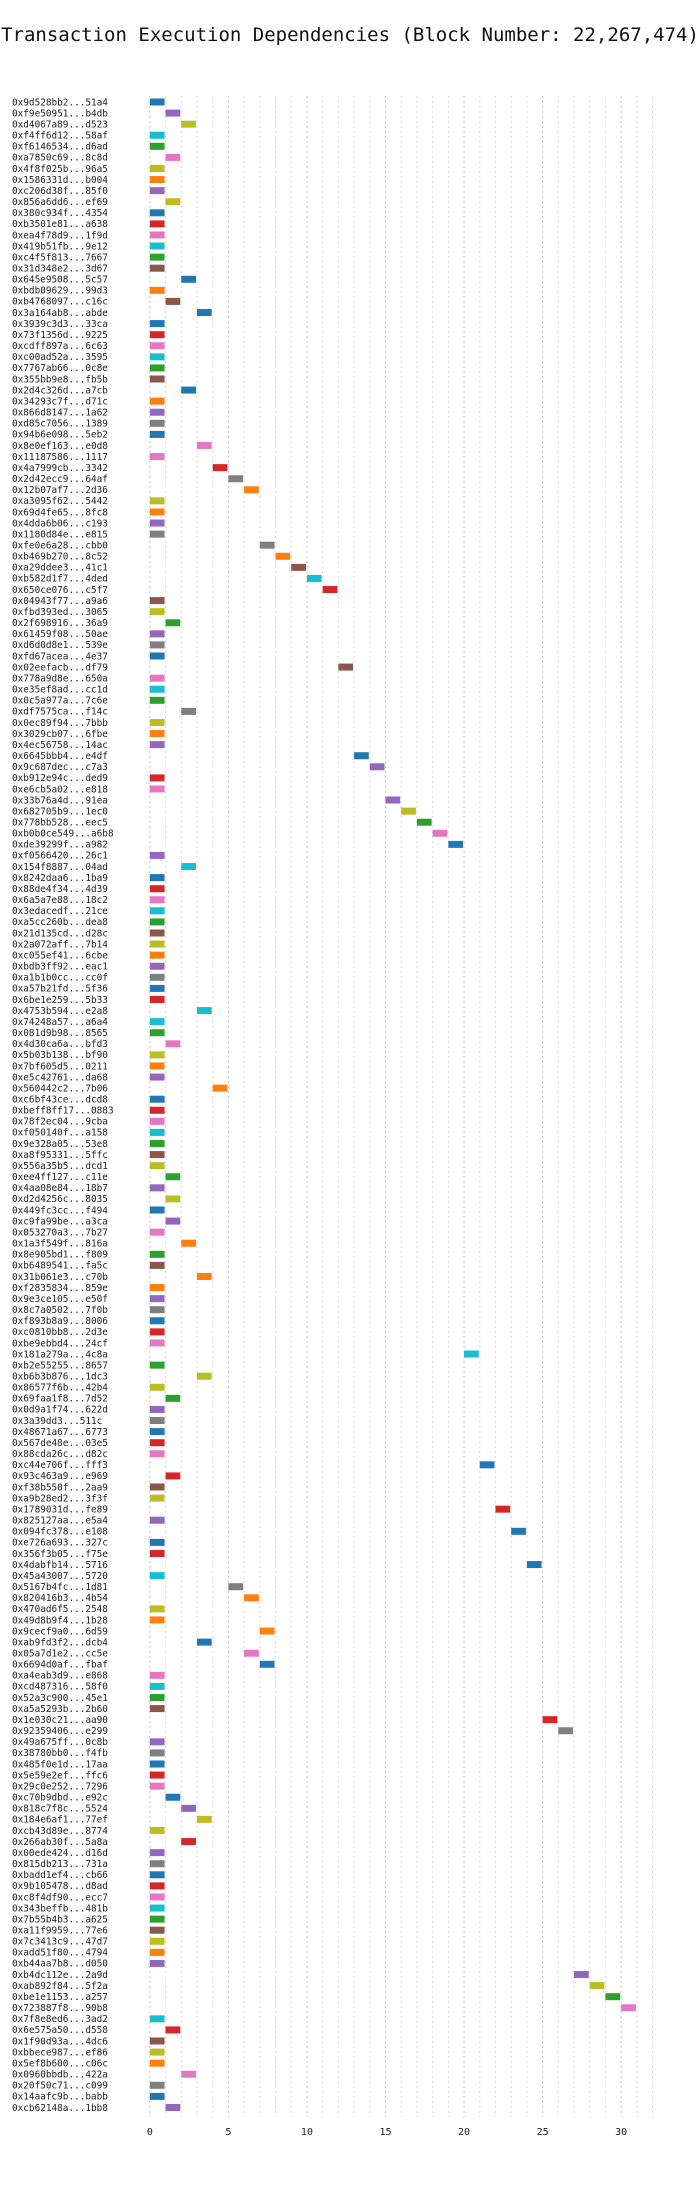 This screenshot has width=700, height=2208. I want to click on y-tick-label: 0x9e3ce105...e50f, so click(60, 1299).